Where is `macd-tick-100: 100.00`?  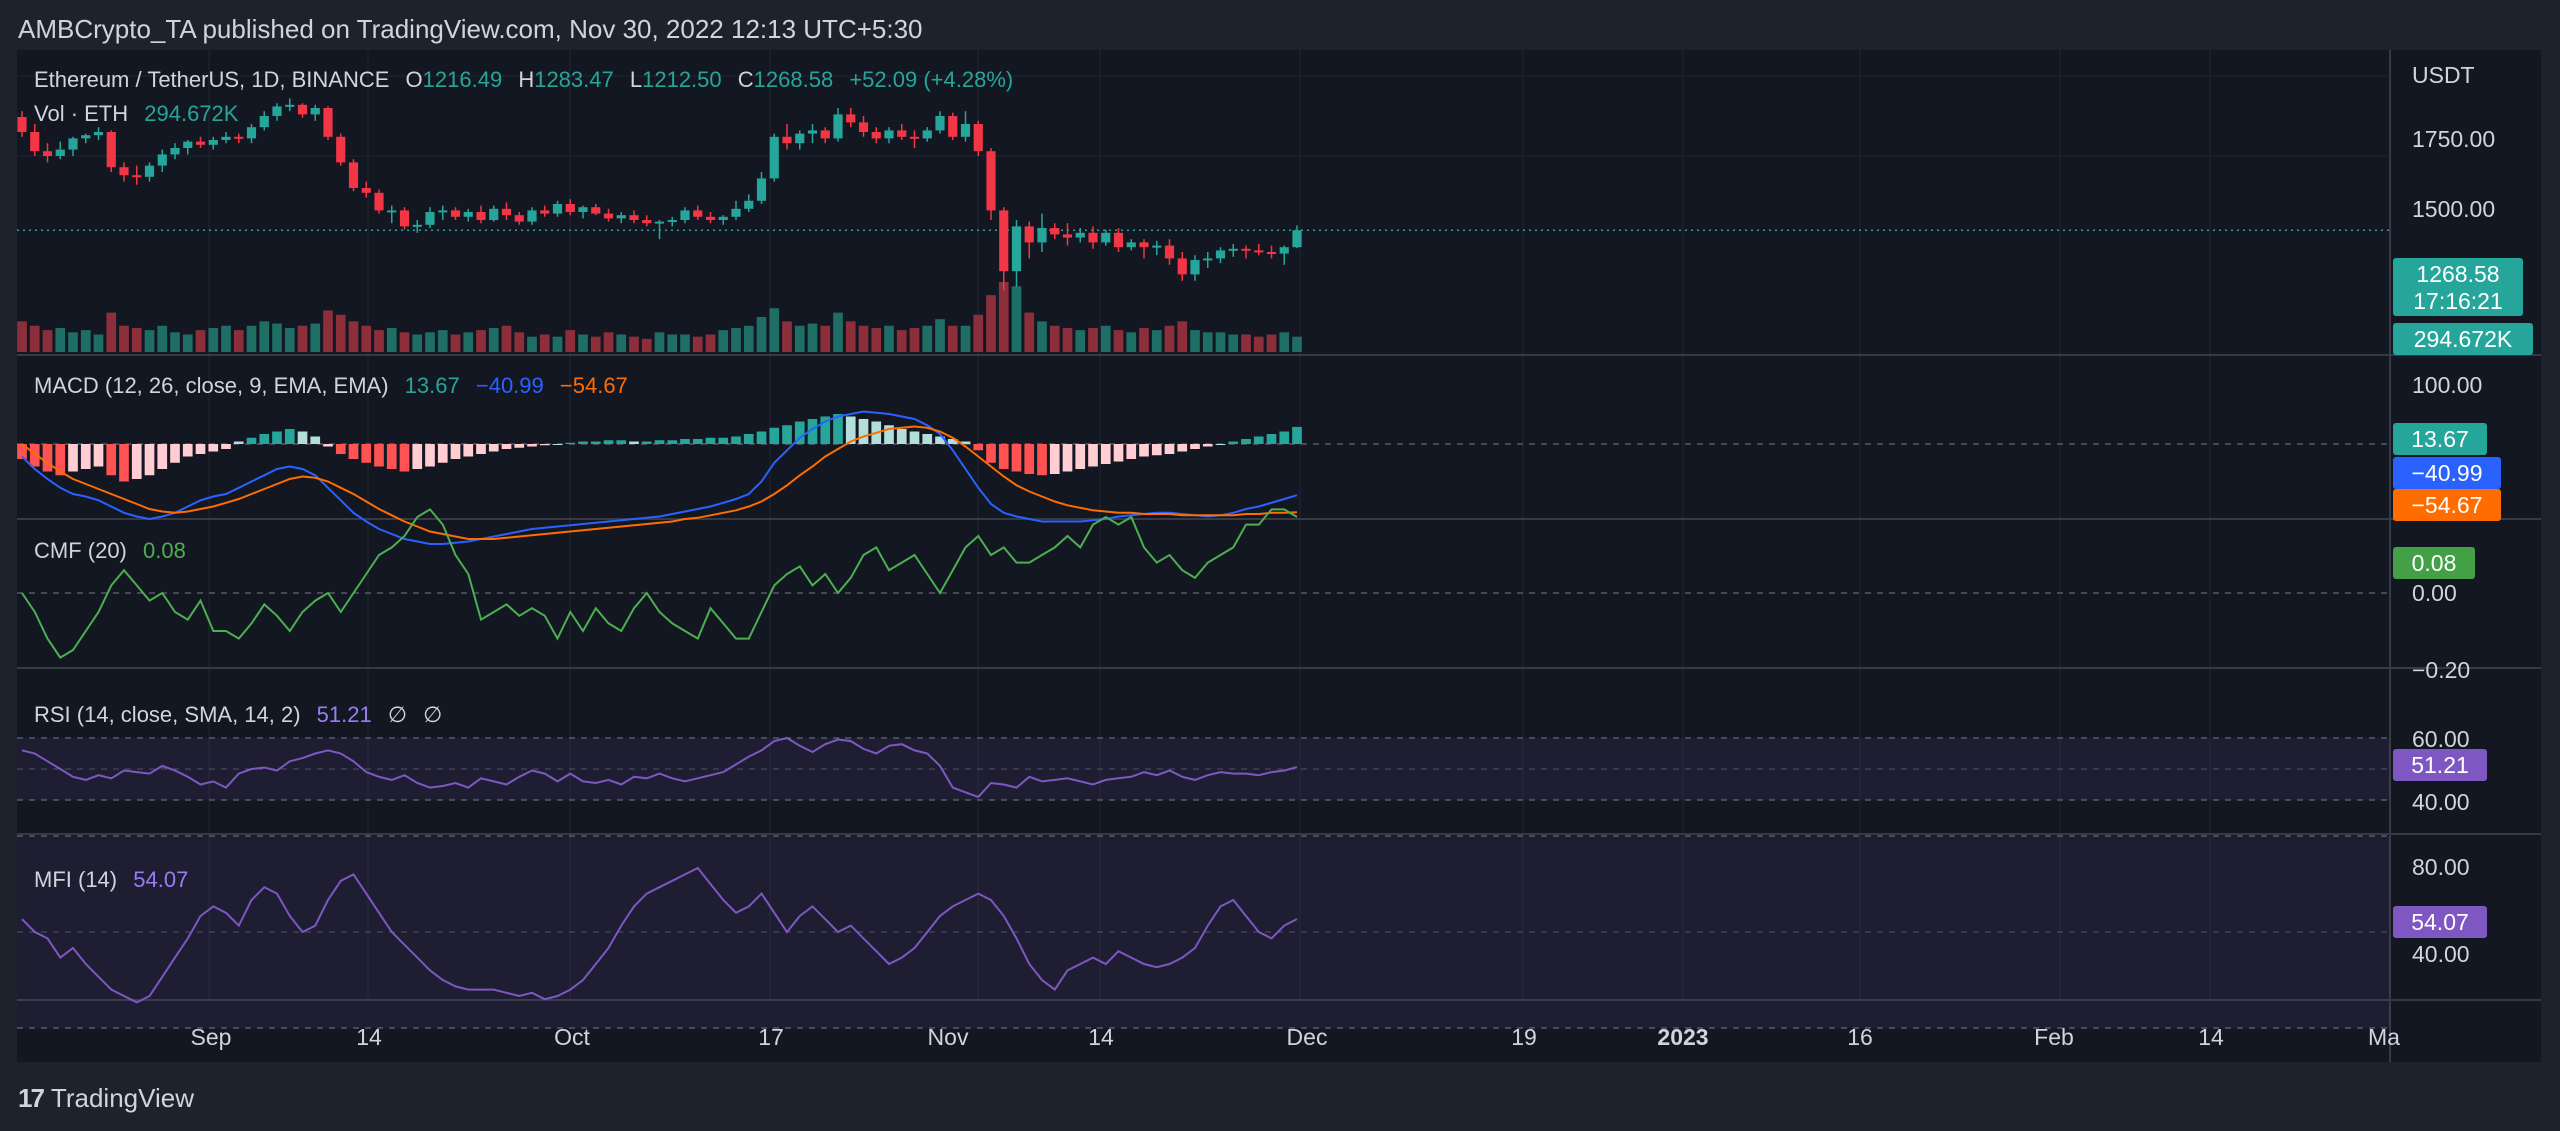
macd-tick-100: 100.00 is located at coordinates (2447, 385).